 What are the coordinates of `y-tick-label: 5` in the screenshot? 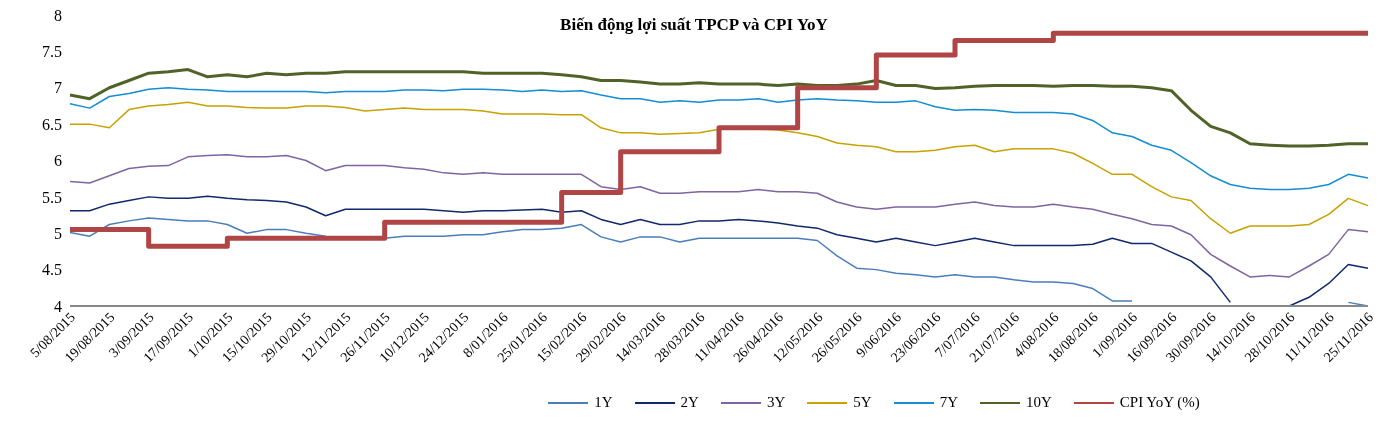 It's located at (58, 233).